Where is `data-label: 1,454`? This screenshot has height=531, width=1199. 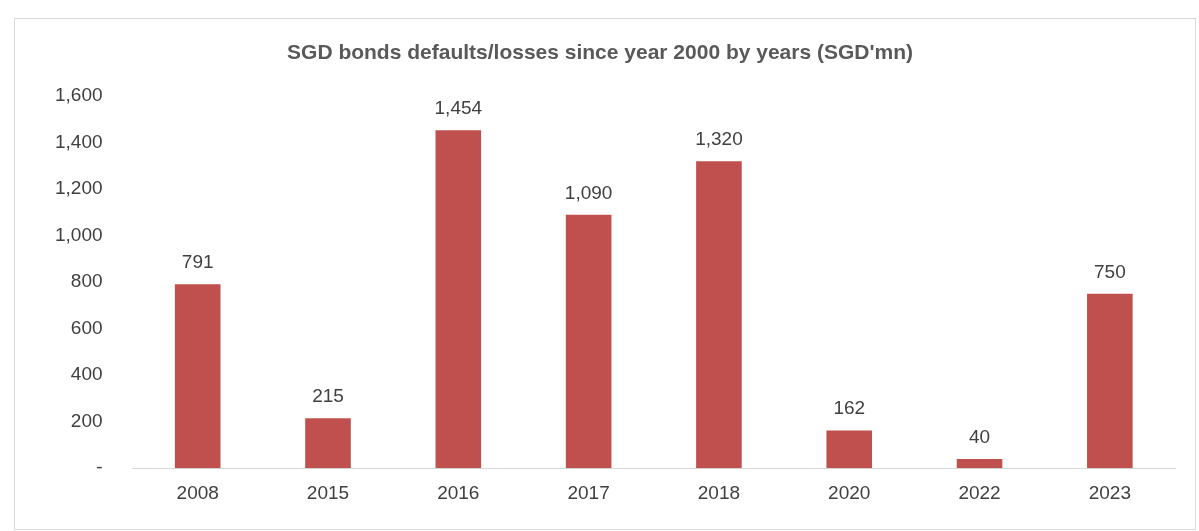 data-label: 1,454 is located at coordinates (458, 107).